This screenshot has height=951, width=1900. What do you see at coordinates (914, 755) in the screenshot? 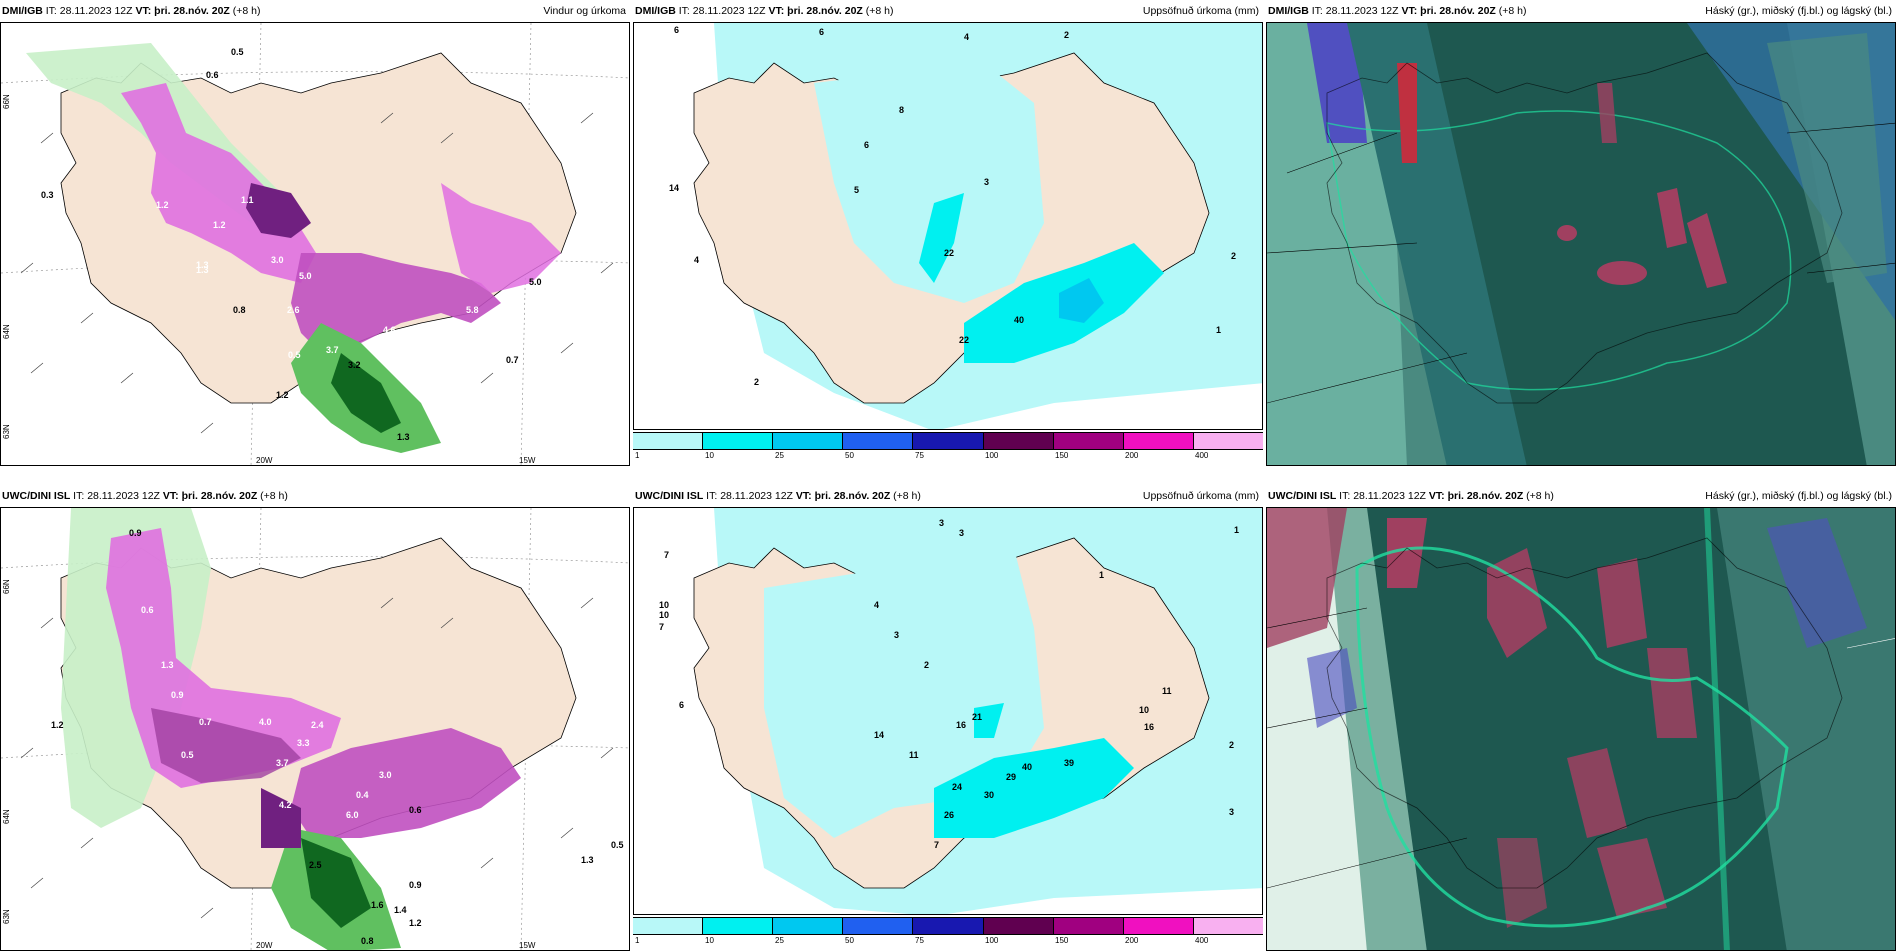
I see `accum-label: 11` at bounding box center [914, 755].